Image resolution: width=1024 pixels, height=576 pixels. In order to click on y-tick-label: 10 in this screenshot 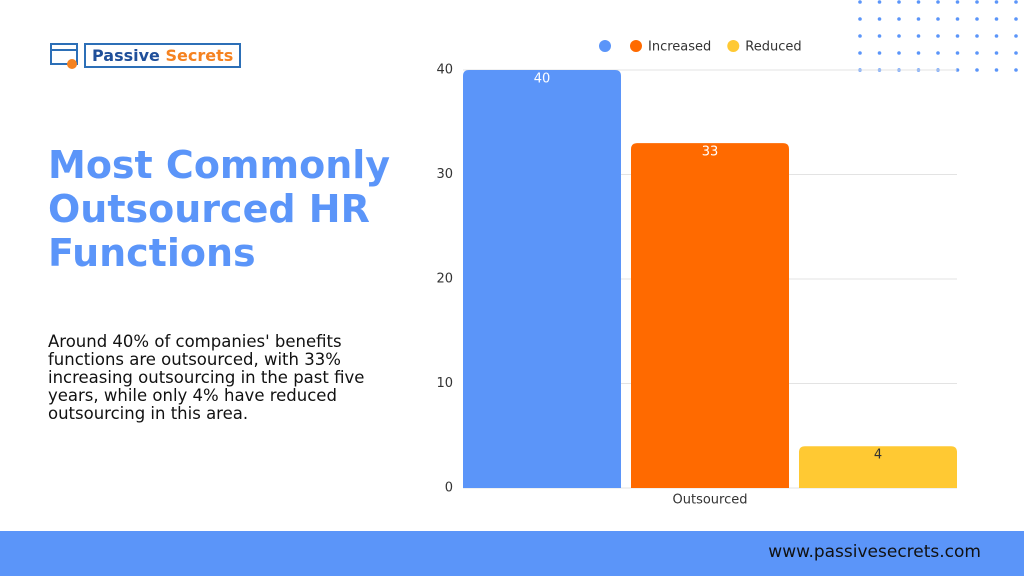, I will do `click(444, 383)`.